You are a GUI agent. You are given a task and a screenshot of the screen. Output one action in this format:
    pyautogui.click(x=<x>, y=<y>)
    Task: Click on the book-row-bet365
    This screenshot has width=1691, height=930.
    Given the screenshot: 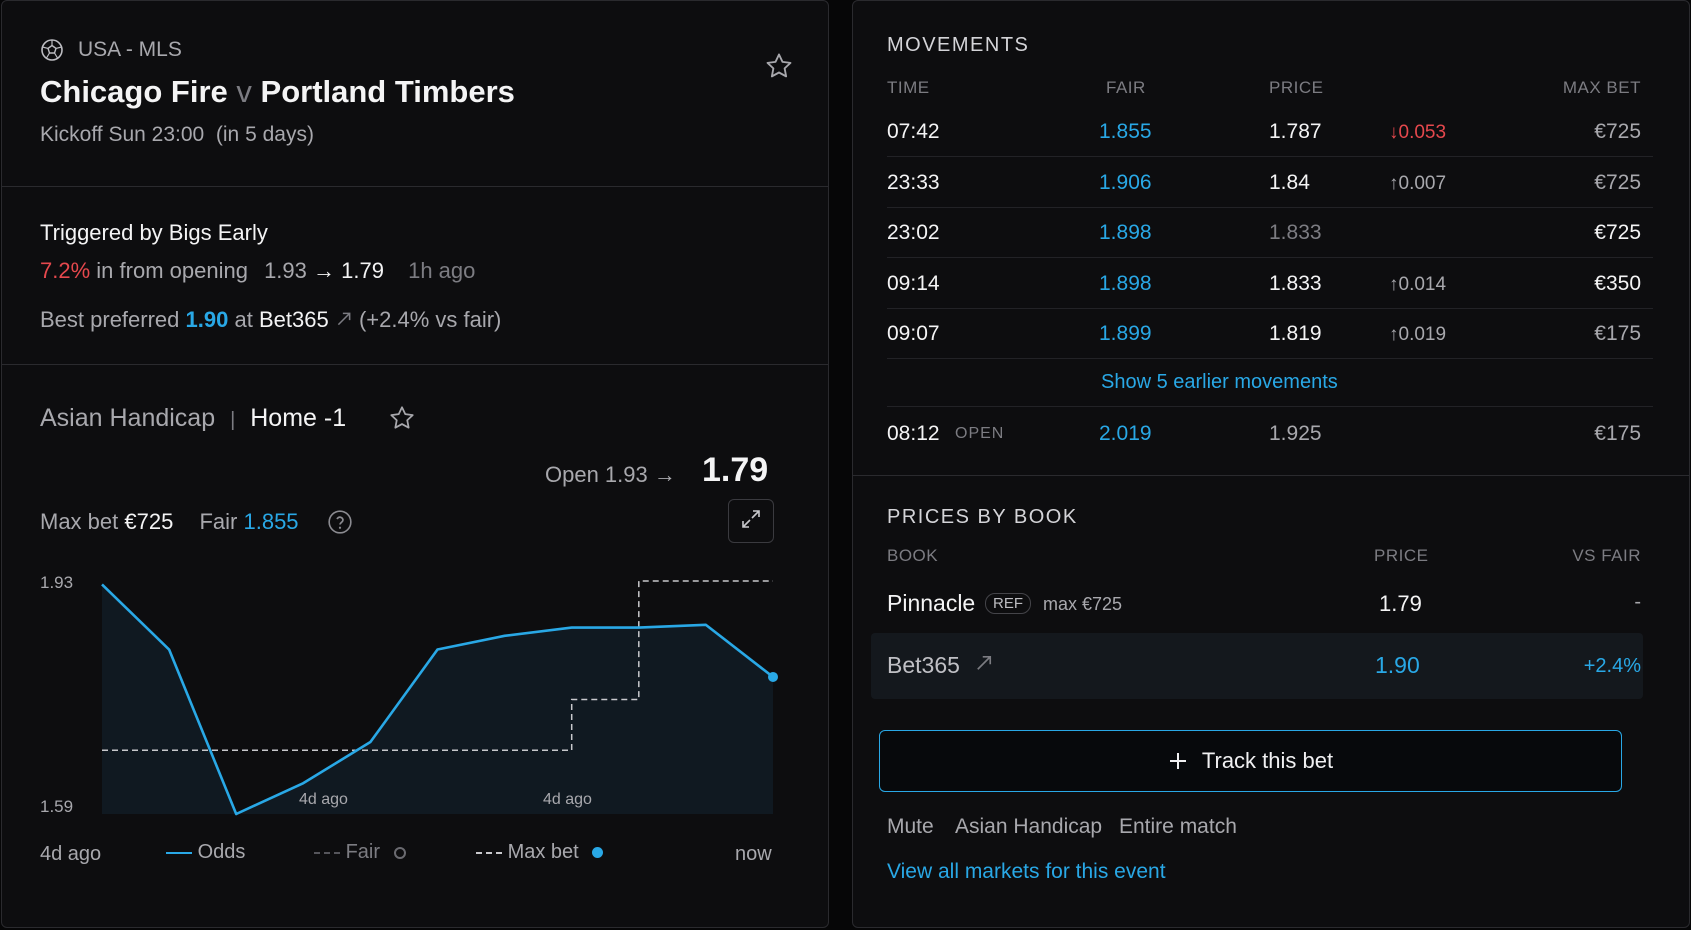 What is the action you would take?
    pyautogui.click(x=1257, y=666)
    